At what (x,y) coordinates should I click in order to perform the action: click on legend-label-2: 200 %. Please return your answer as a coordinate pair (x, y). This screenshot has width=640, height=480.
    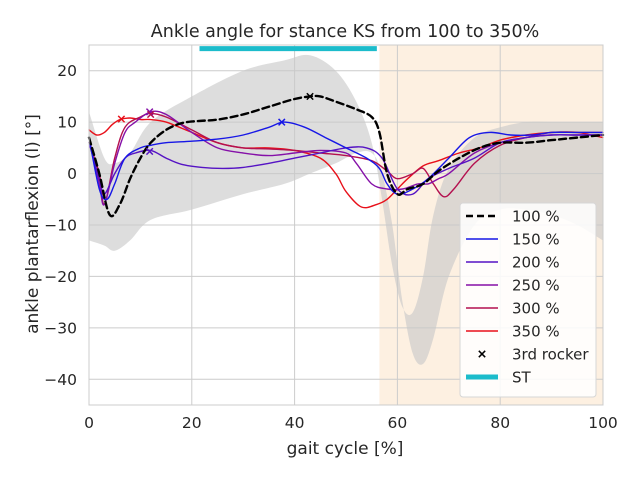
    Looking at the image, I should click on (536, 263).